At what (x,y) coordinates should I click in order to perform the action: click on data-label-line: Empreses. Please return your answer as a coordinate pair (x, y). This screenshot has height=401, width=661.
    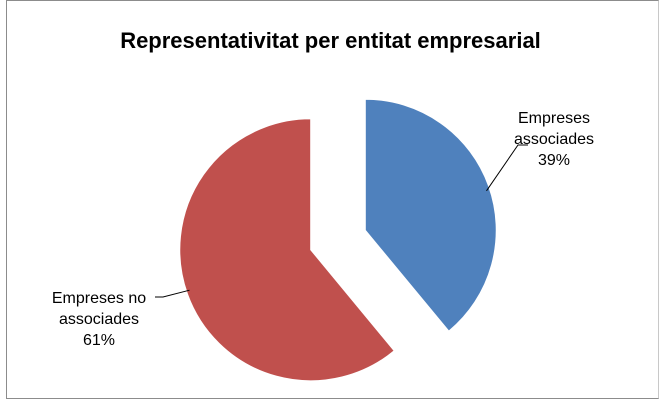
    Looking at the image, I should click on (554, 118).